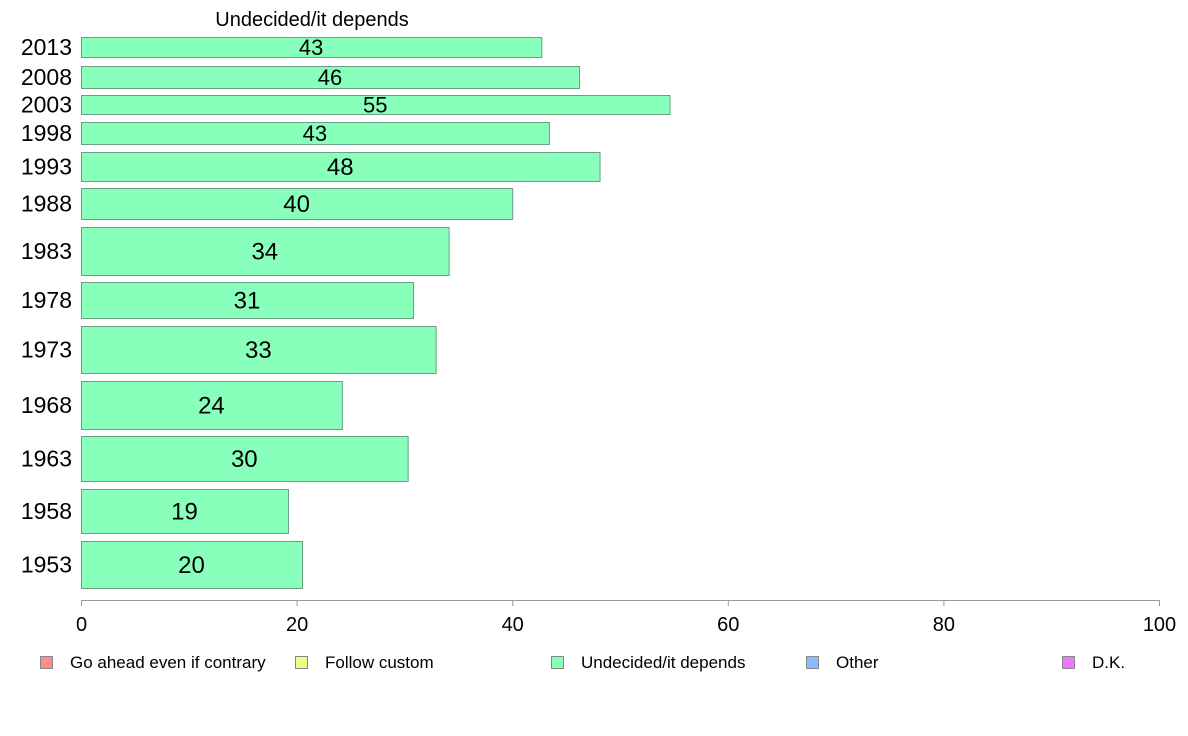 The height and width of the screenshot is (736, 1188). I want to click on x-tick-label-60: 60, so click(728, 625).